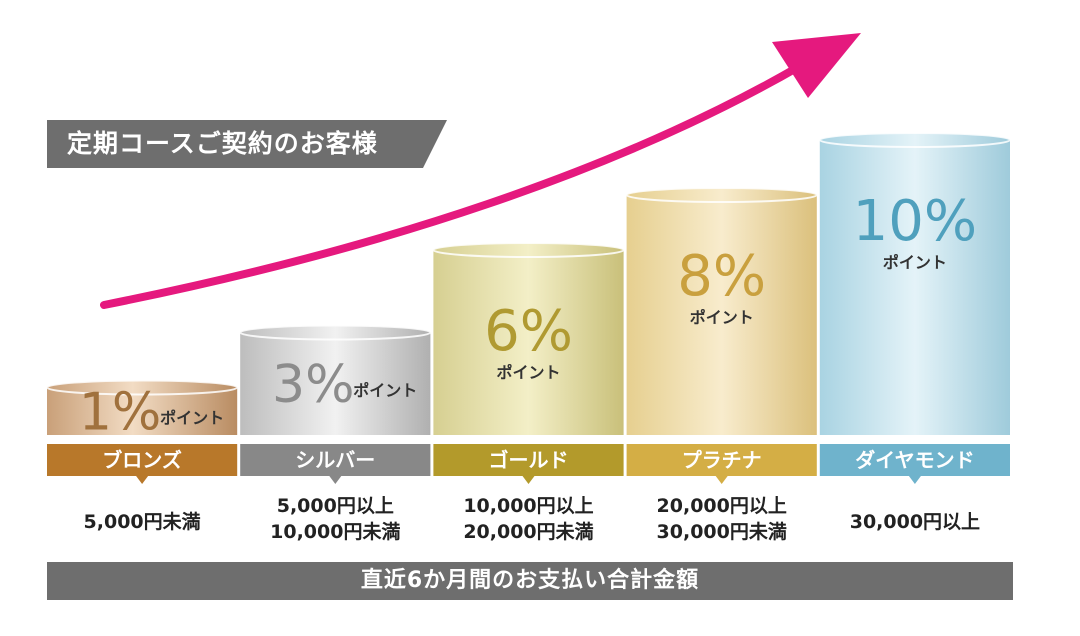 This screenshot has height=636, width=1080. What do you see at coordinates (914, 287) in the screenshot?
I see `bar-diamond` at bounding box center [914, 287].